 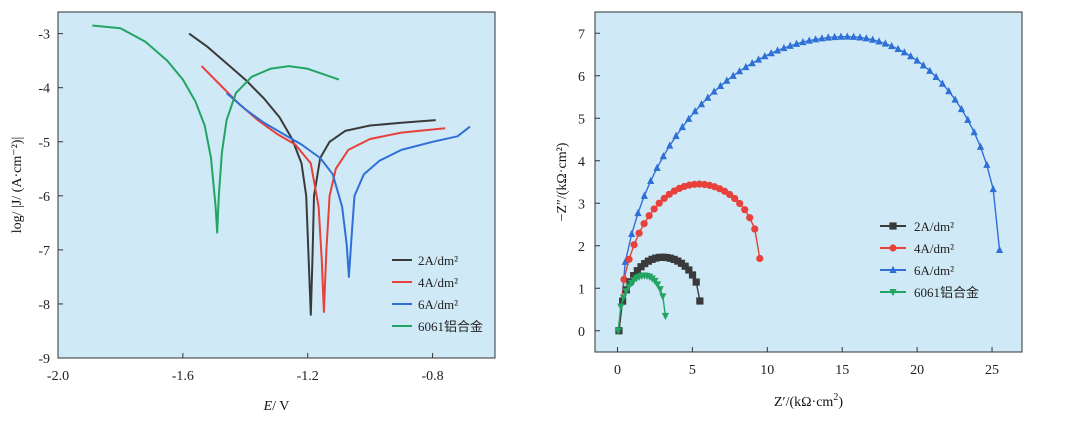 What do you see at coordinates (44, 197) in the screenshot?
I see `y-tick-label: -6` at bounding box center [44, 197].